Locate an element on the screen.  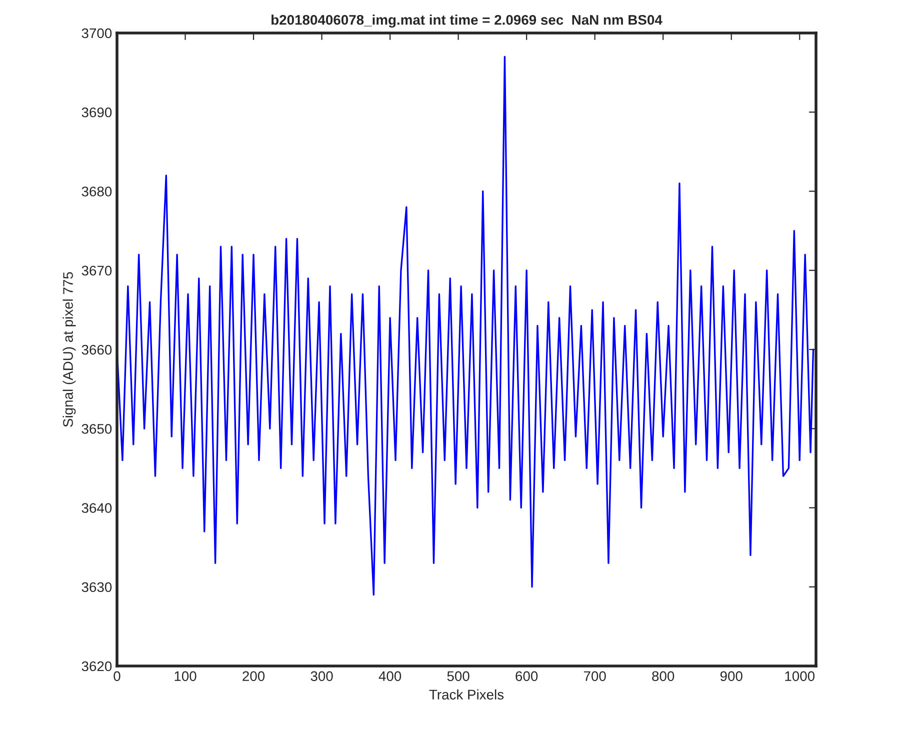
y-tick-label: 3620 is located at coordinates (97, 666).